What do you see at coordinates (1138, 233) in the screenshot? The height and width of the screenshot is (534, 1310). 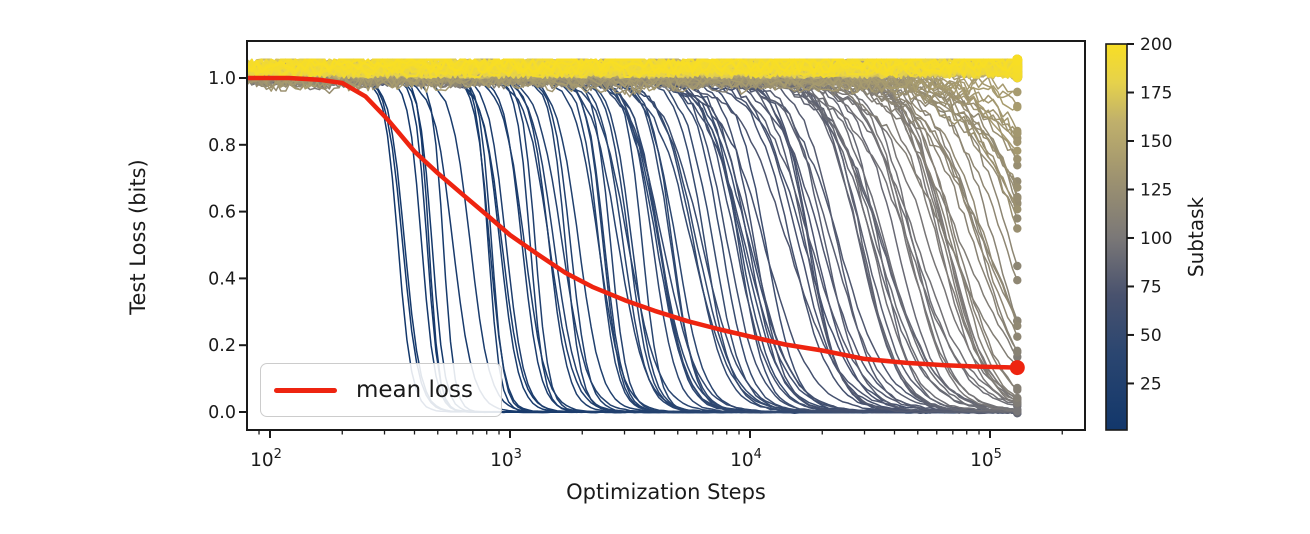 I see `colorbar: 25 50 75 100 125 150 175 200` at bounding box center [1138, 233].